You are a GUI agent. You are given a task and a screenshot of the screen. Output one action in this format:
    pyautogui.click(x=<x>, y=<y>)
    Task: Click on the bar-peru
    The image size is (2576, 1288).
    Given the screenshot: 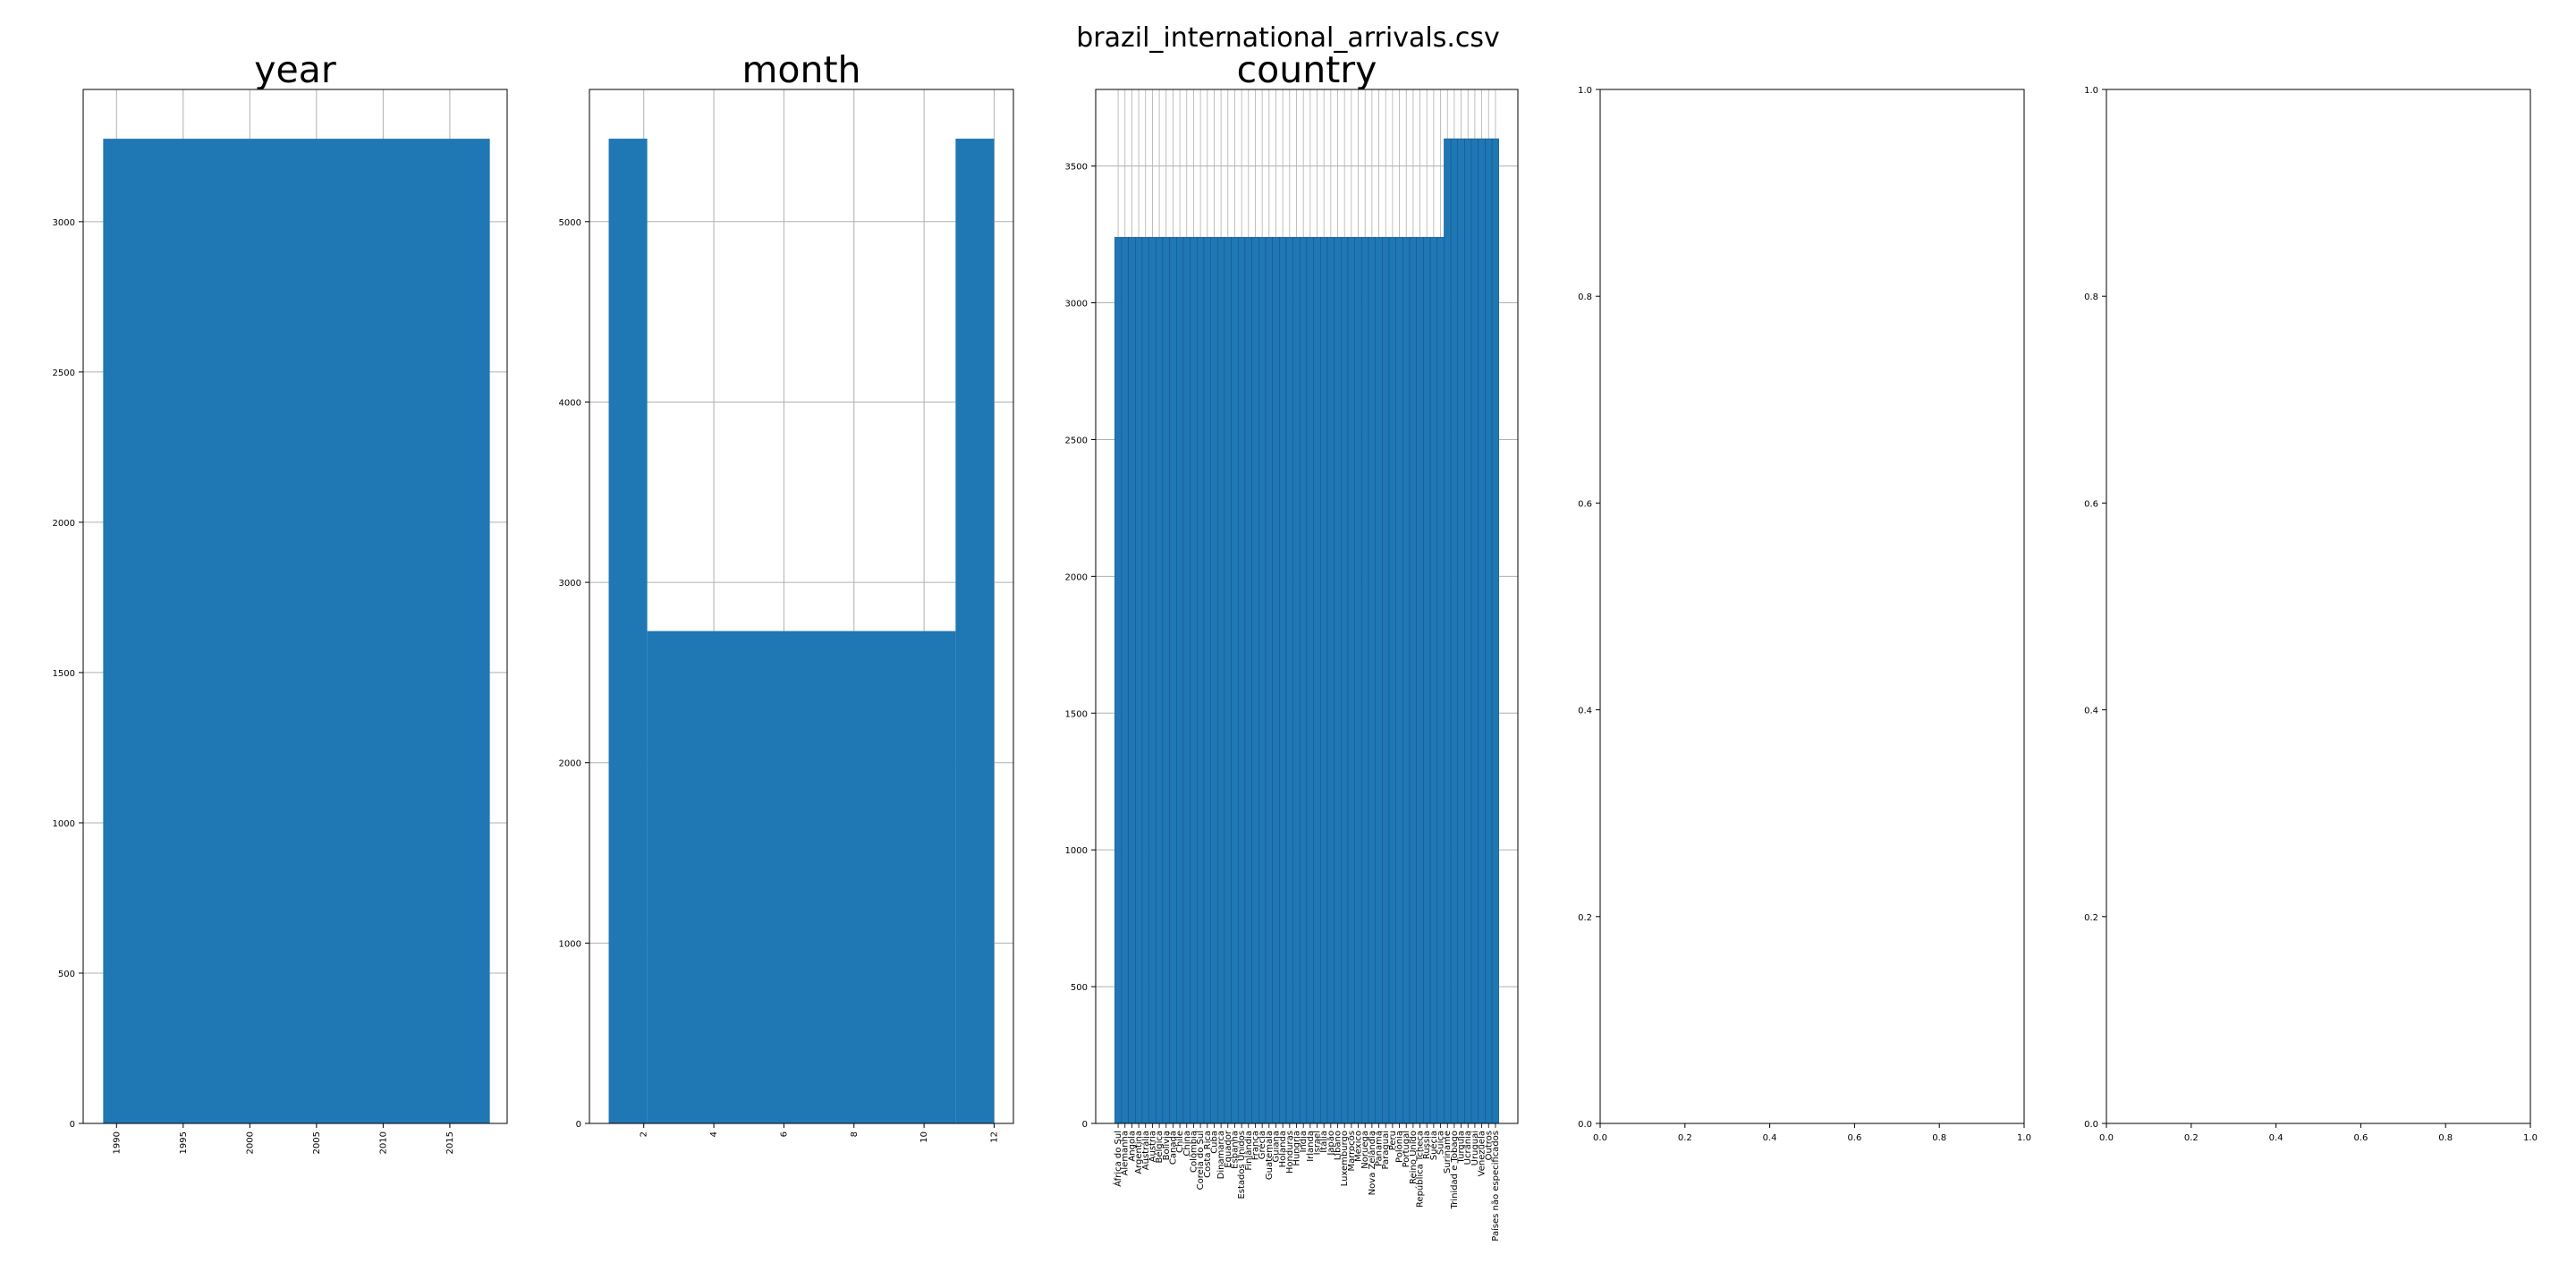 What is the action you would take?
    pyautogui.click(x=1392, y=680)
    